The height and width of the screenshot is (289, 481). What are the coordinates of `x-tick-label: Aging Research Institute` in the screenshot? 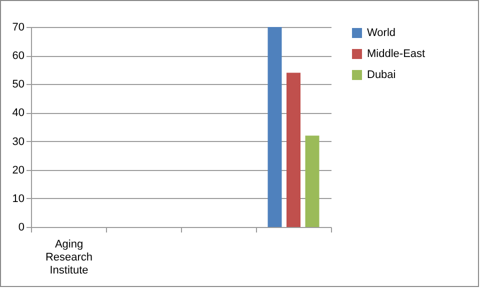 It's located at (69, 257).